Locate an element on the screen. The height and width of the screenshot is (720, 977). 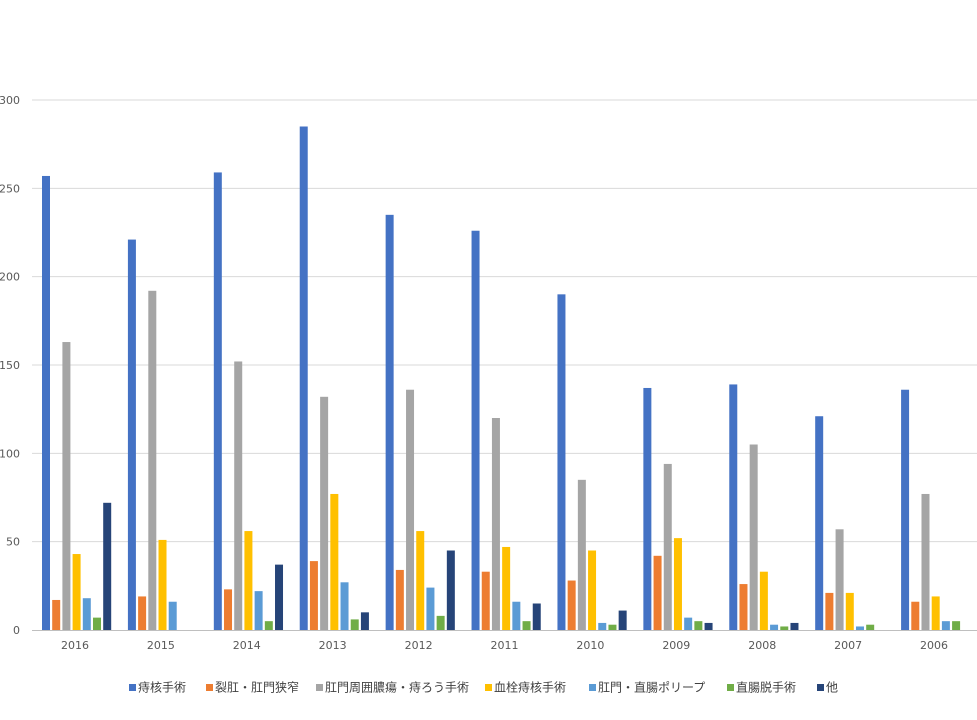
x-tick-label: 2014 is located at coordinates (247, 645).